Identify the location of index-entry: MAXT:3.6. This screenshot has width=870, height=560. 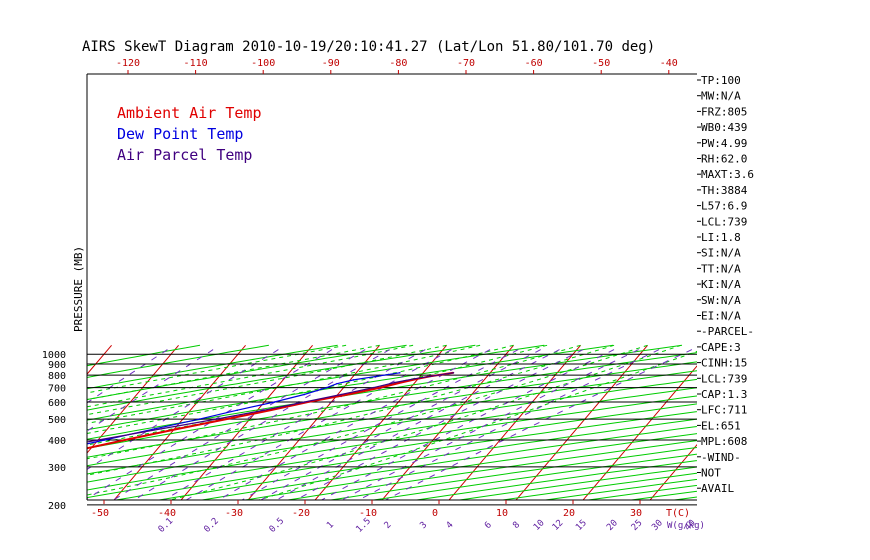
(727, 174).